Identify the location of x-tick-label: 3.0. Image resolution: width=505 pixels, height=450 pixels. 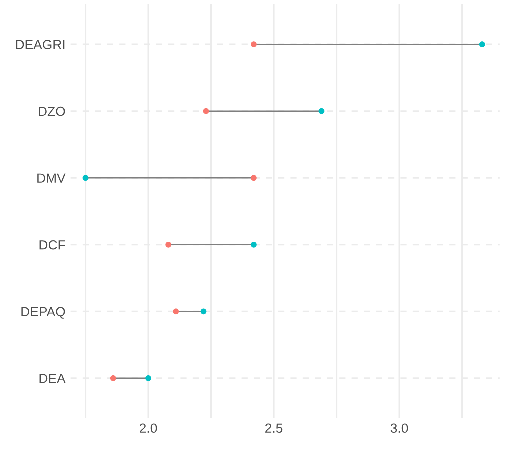
(399, 429).